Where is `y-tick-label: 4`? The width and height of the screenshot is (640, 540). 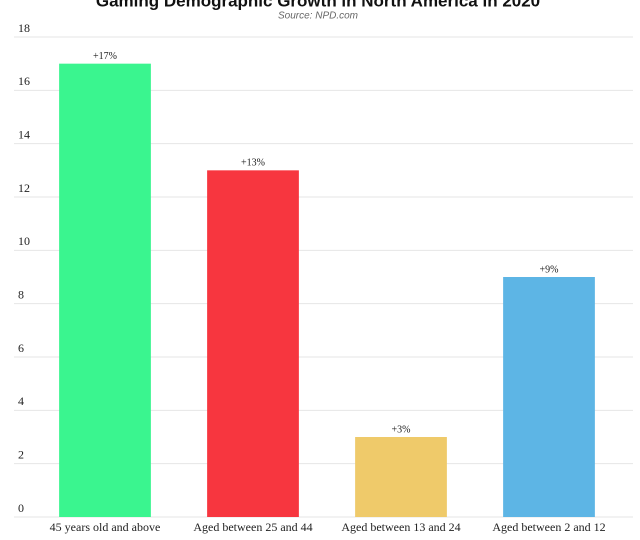
y-tick-label: 4 is located at coordinates (21, 401).